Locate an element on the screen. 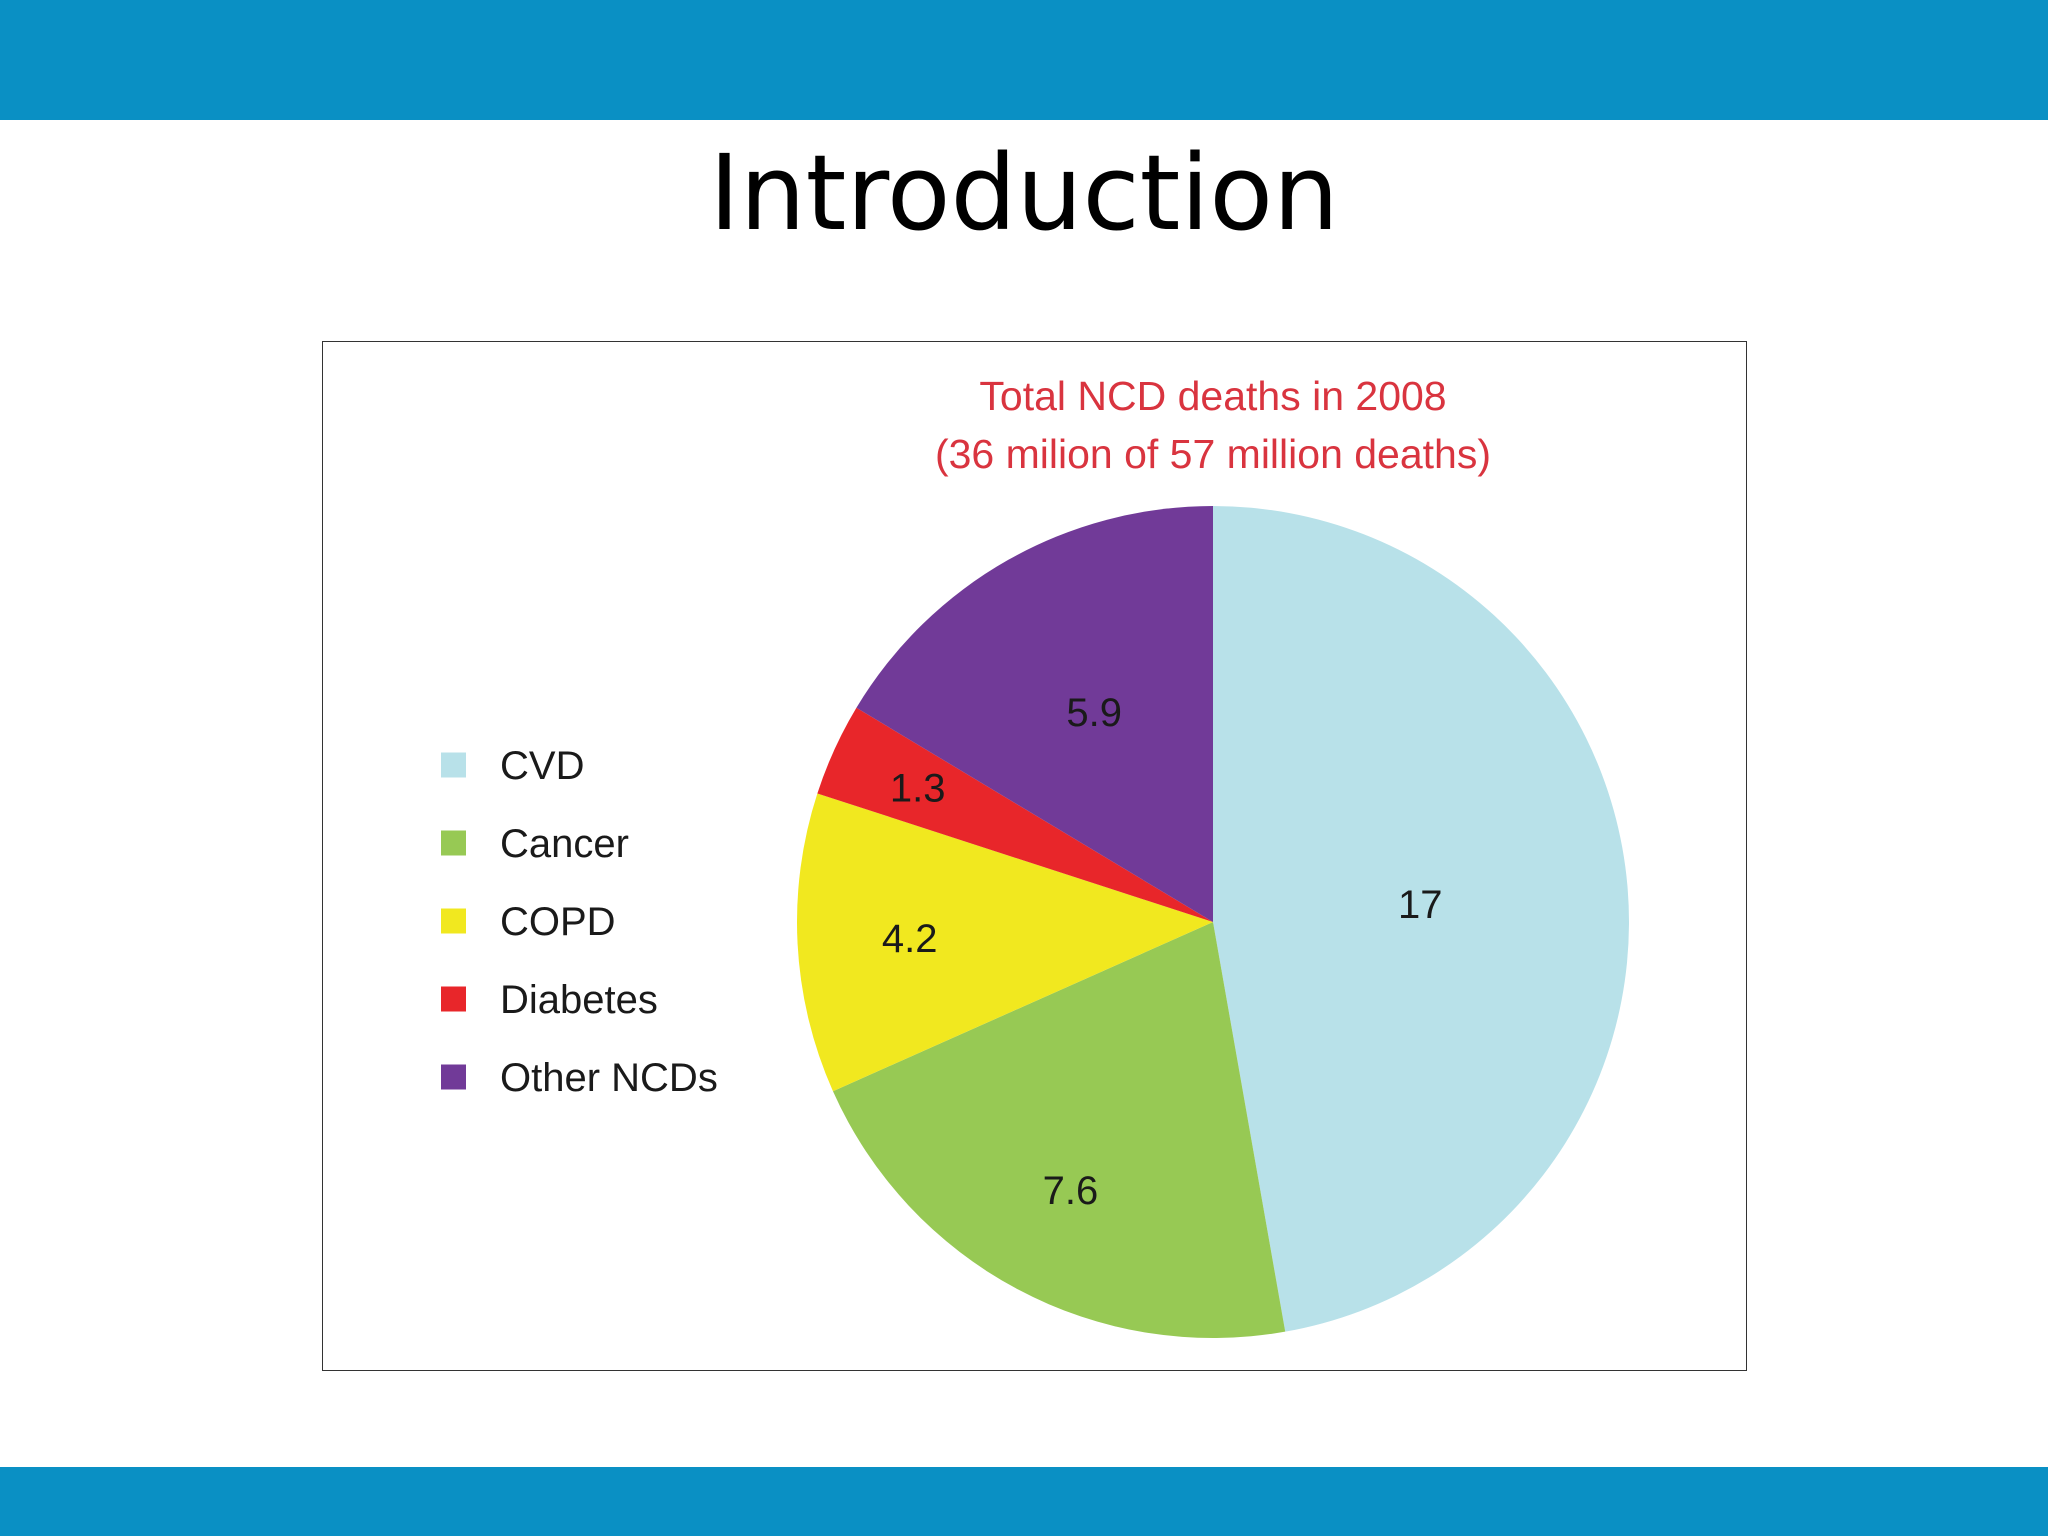  legend-label-diabetes: Diabetes is located at coordinates (579, 1000).